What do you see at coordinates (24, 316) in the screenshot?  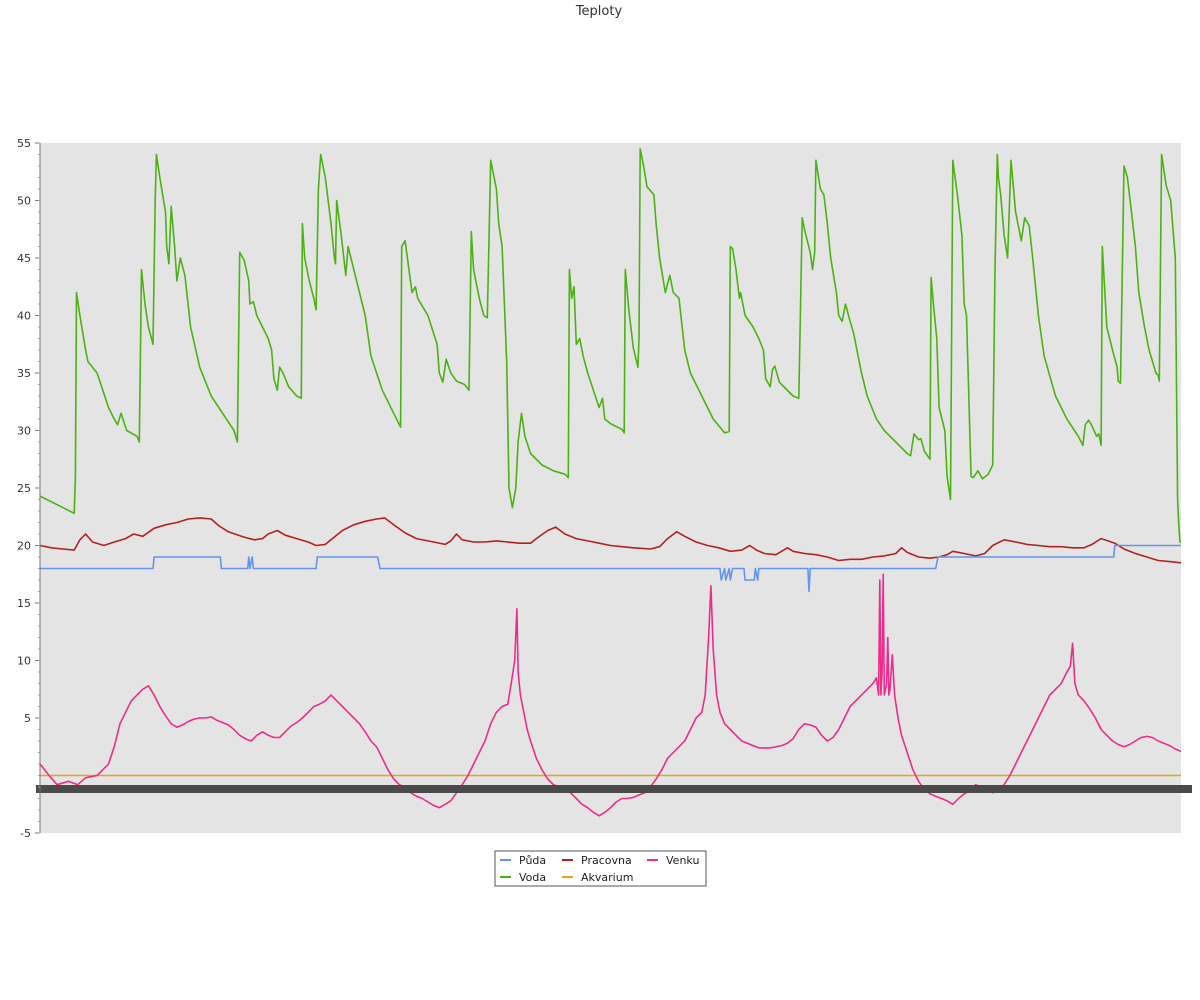 I see `y-tick-label: 40` at bounding box center [24, 316].